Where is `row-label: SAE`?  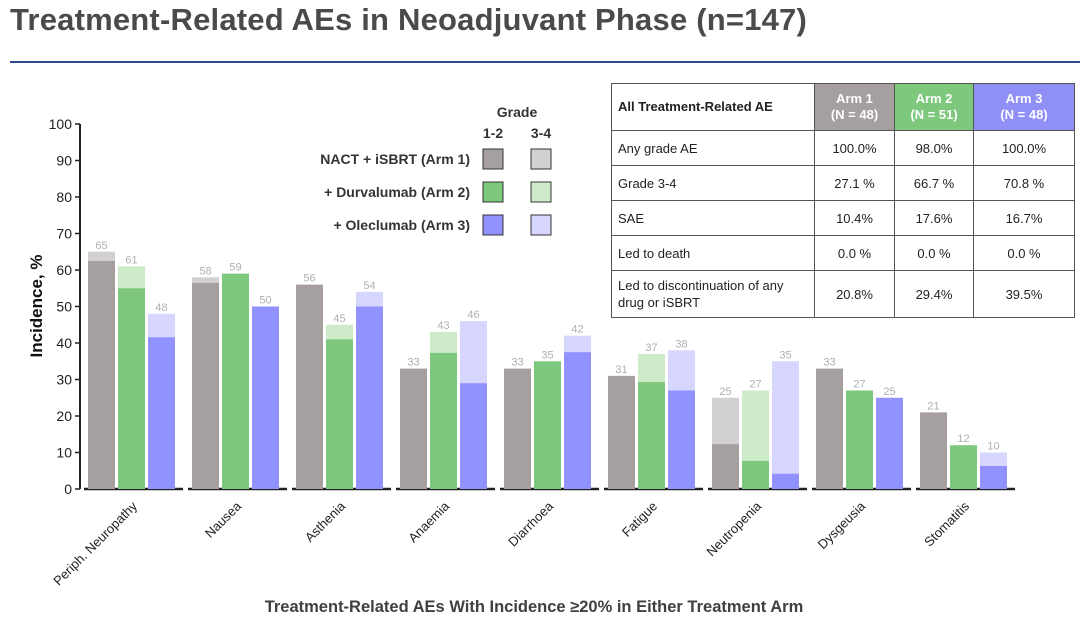
row-label: SAE is located at coordinates (713, 218).